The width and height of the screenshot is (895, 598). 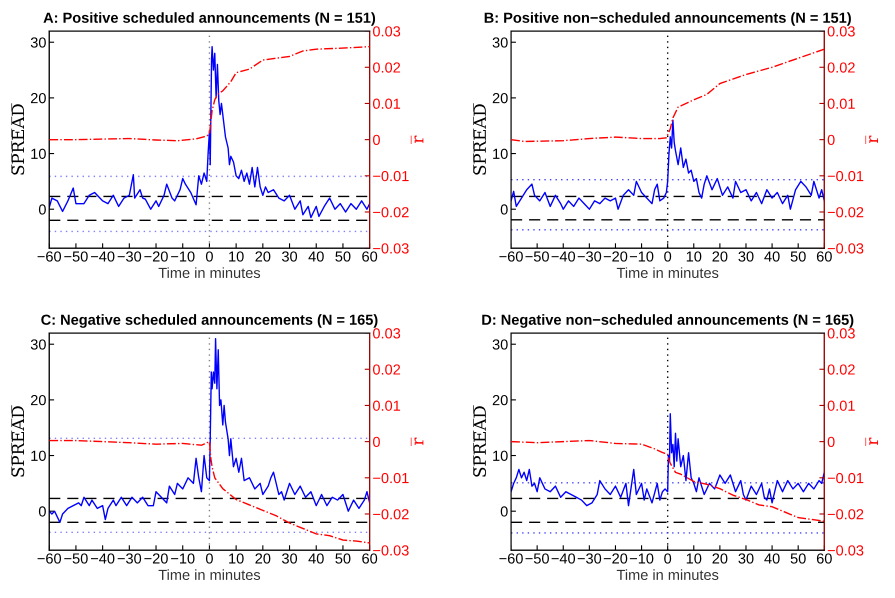 What do you see at coordinates (667, 19) in the screenshot?
I see `chart-title: B: Positive non−scheduled announcements (N = 151)` at bounding box center [667, 19].